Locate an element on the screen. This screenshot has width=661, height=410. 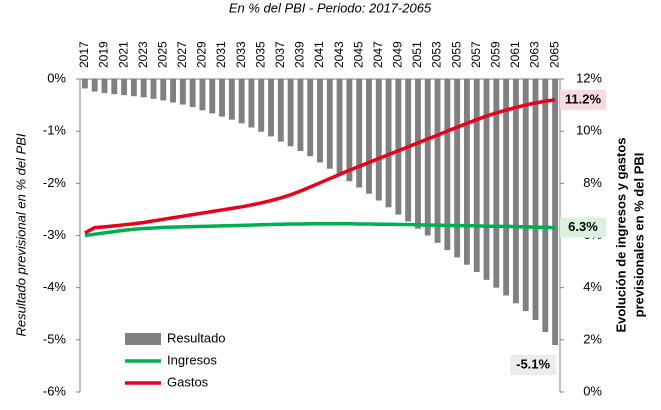
y2-tick-label: 8% is located at coordinates (592, 182).